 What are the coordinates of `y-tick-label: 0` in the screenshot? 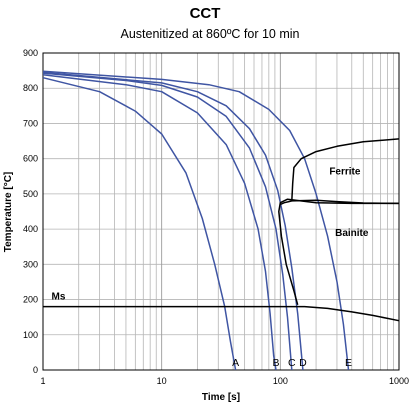 It's located at (35, 370).